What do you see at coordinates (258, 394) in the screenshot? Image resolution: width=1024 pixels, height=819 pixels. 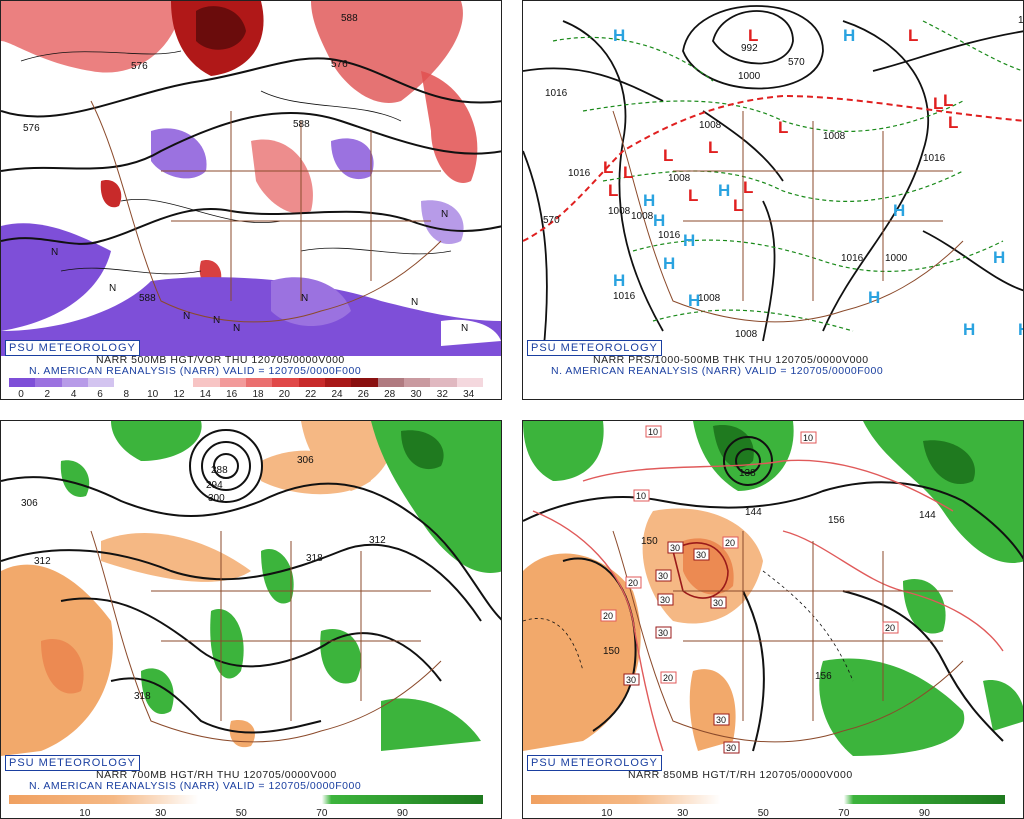 I see `colorbar-tick-label: 18` at bounding box center [258, 394].